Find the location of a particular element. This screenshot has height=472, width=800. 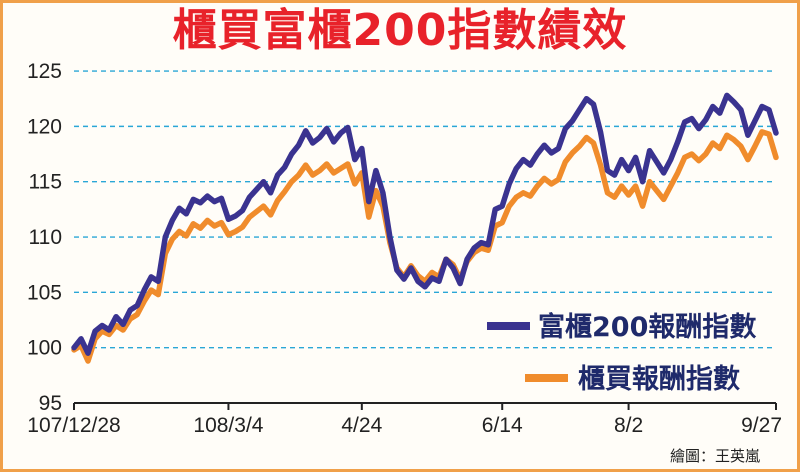

y-tick-label: 120 is located at coordinates (44, 126).